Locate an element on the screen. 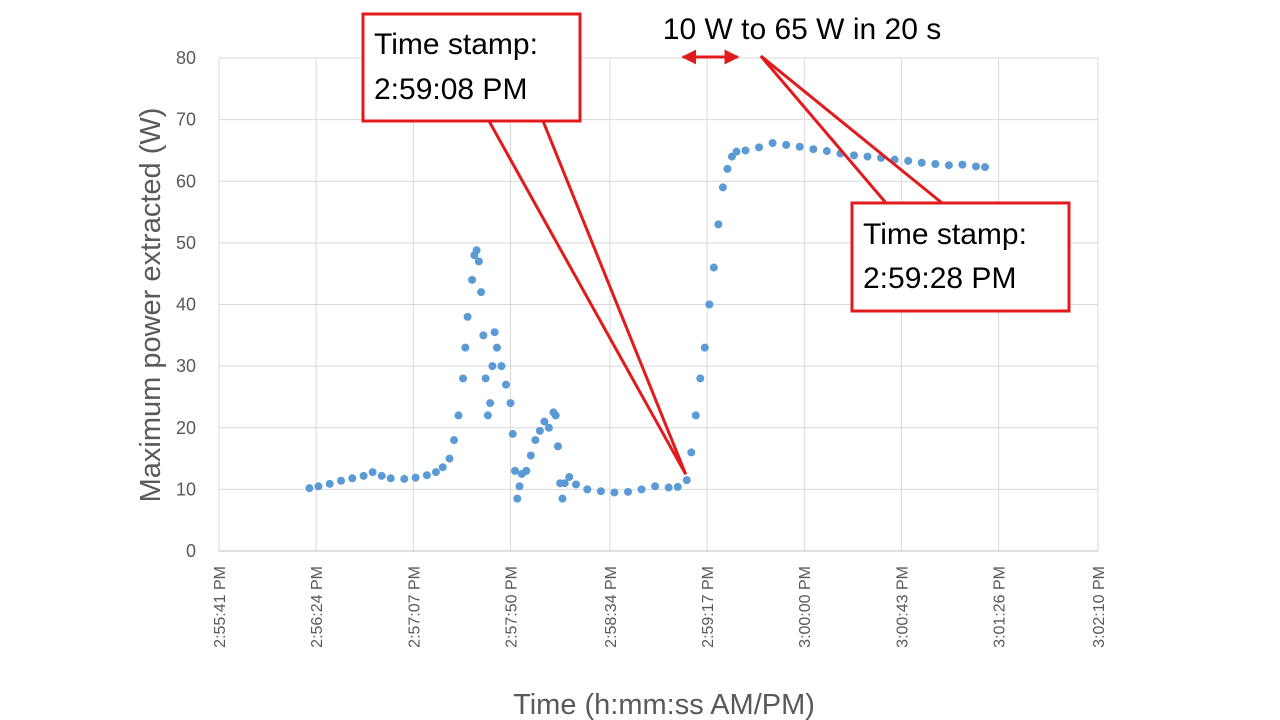  y-tick-label: 80 is located at coordinates (186, 58).